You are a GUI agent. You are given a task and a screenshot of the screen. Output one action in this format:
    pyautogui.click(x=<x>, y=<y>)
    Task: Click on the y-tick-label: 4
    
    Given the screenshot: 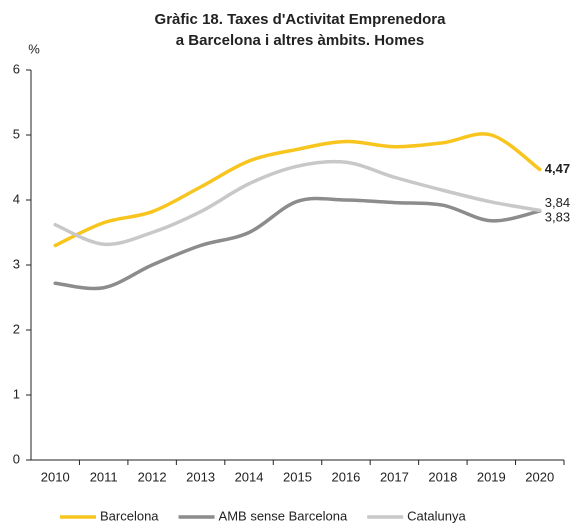 What is the action you would take?
    pyautogui.click(x=16, y=198)
    